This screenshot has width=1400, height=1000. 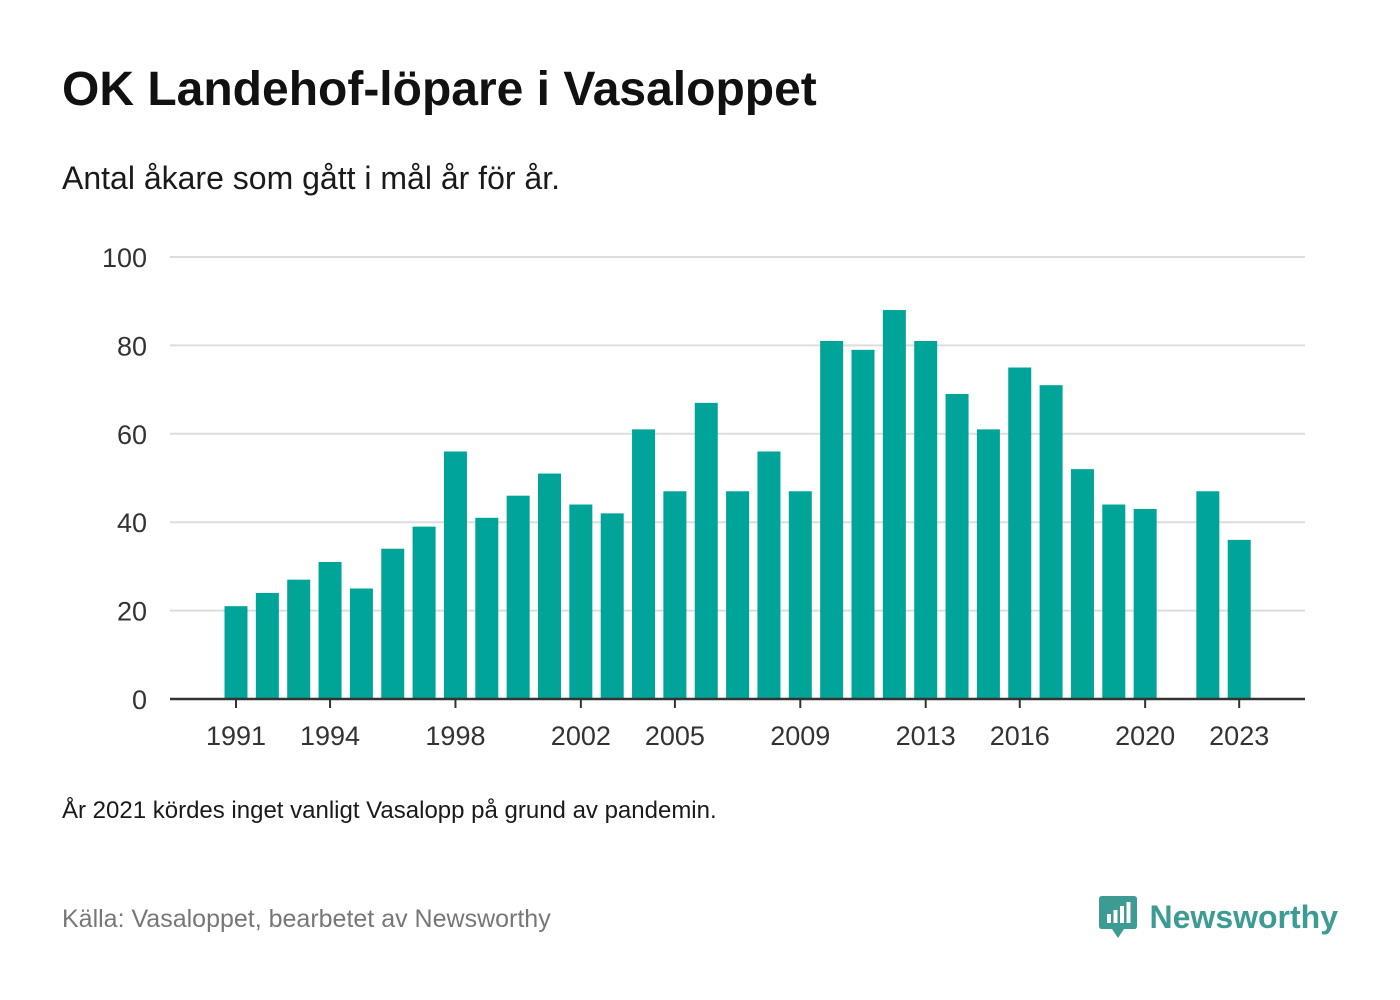 What do you see at coordinates (706, 550) in the screenshot?
I see `bar-2006` at bounding box center [706, 550].